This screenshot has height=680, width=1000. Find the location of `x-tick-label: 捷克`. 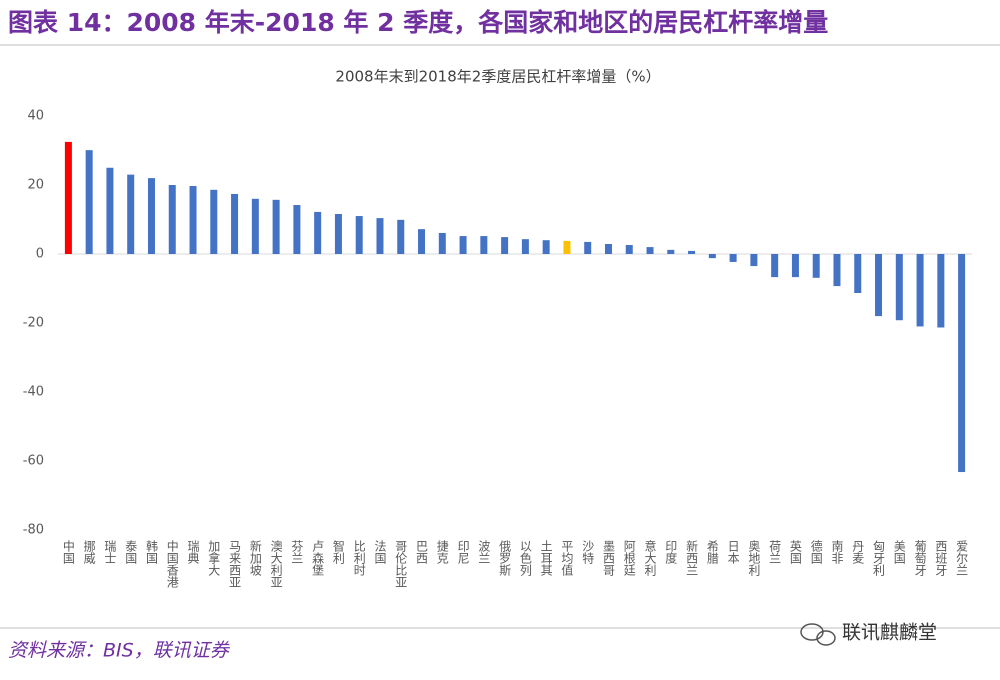

x-tick-label: 捷克 is located at coordinates (442, 552).